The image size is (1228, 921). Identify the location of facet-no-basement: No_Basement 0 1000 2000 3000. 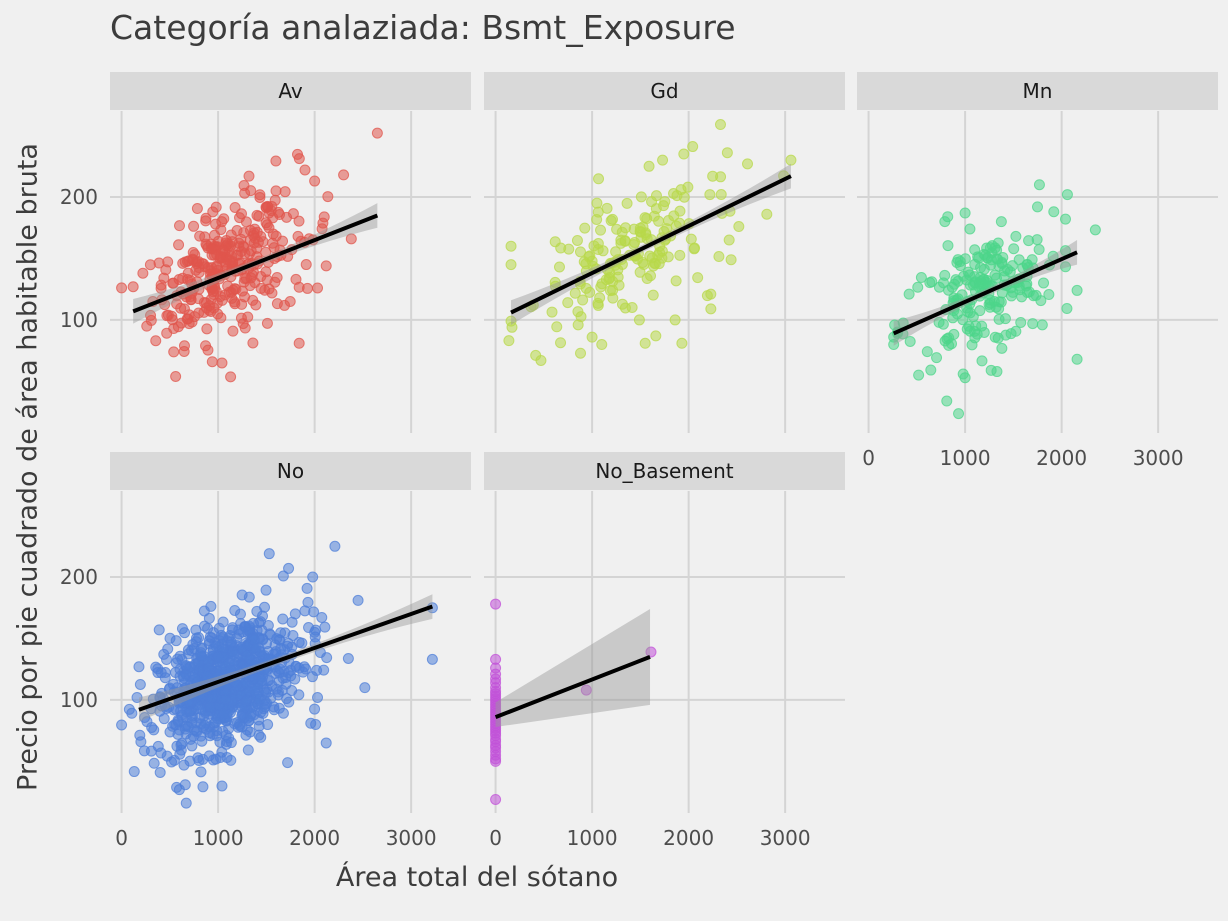
(664, 651).